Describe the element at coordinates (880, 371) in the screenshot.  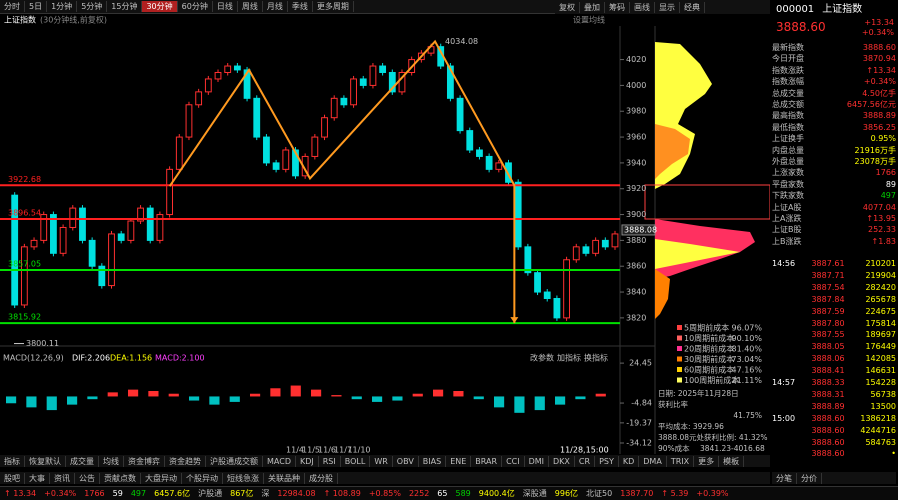
I see `trade-volume: 146631` at that location.